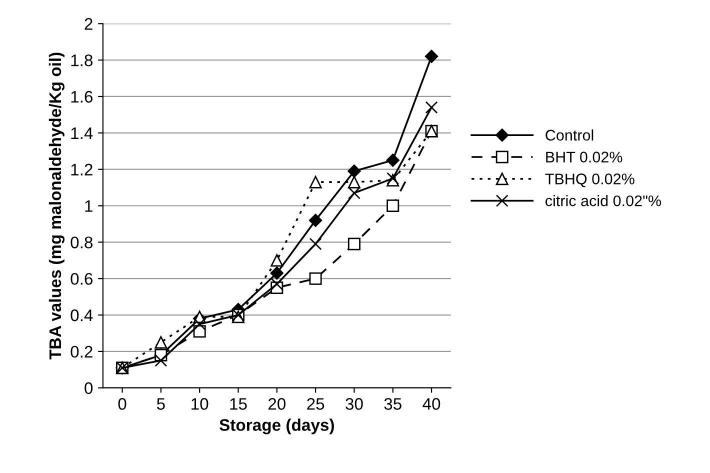 This screenshot has width=710, height=473. I want to click on x-tick-label: 5, so click(160, 404).